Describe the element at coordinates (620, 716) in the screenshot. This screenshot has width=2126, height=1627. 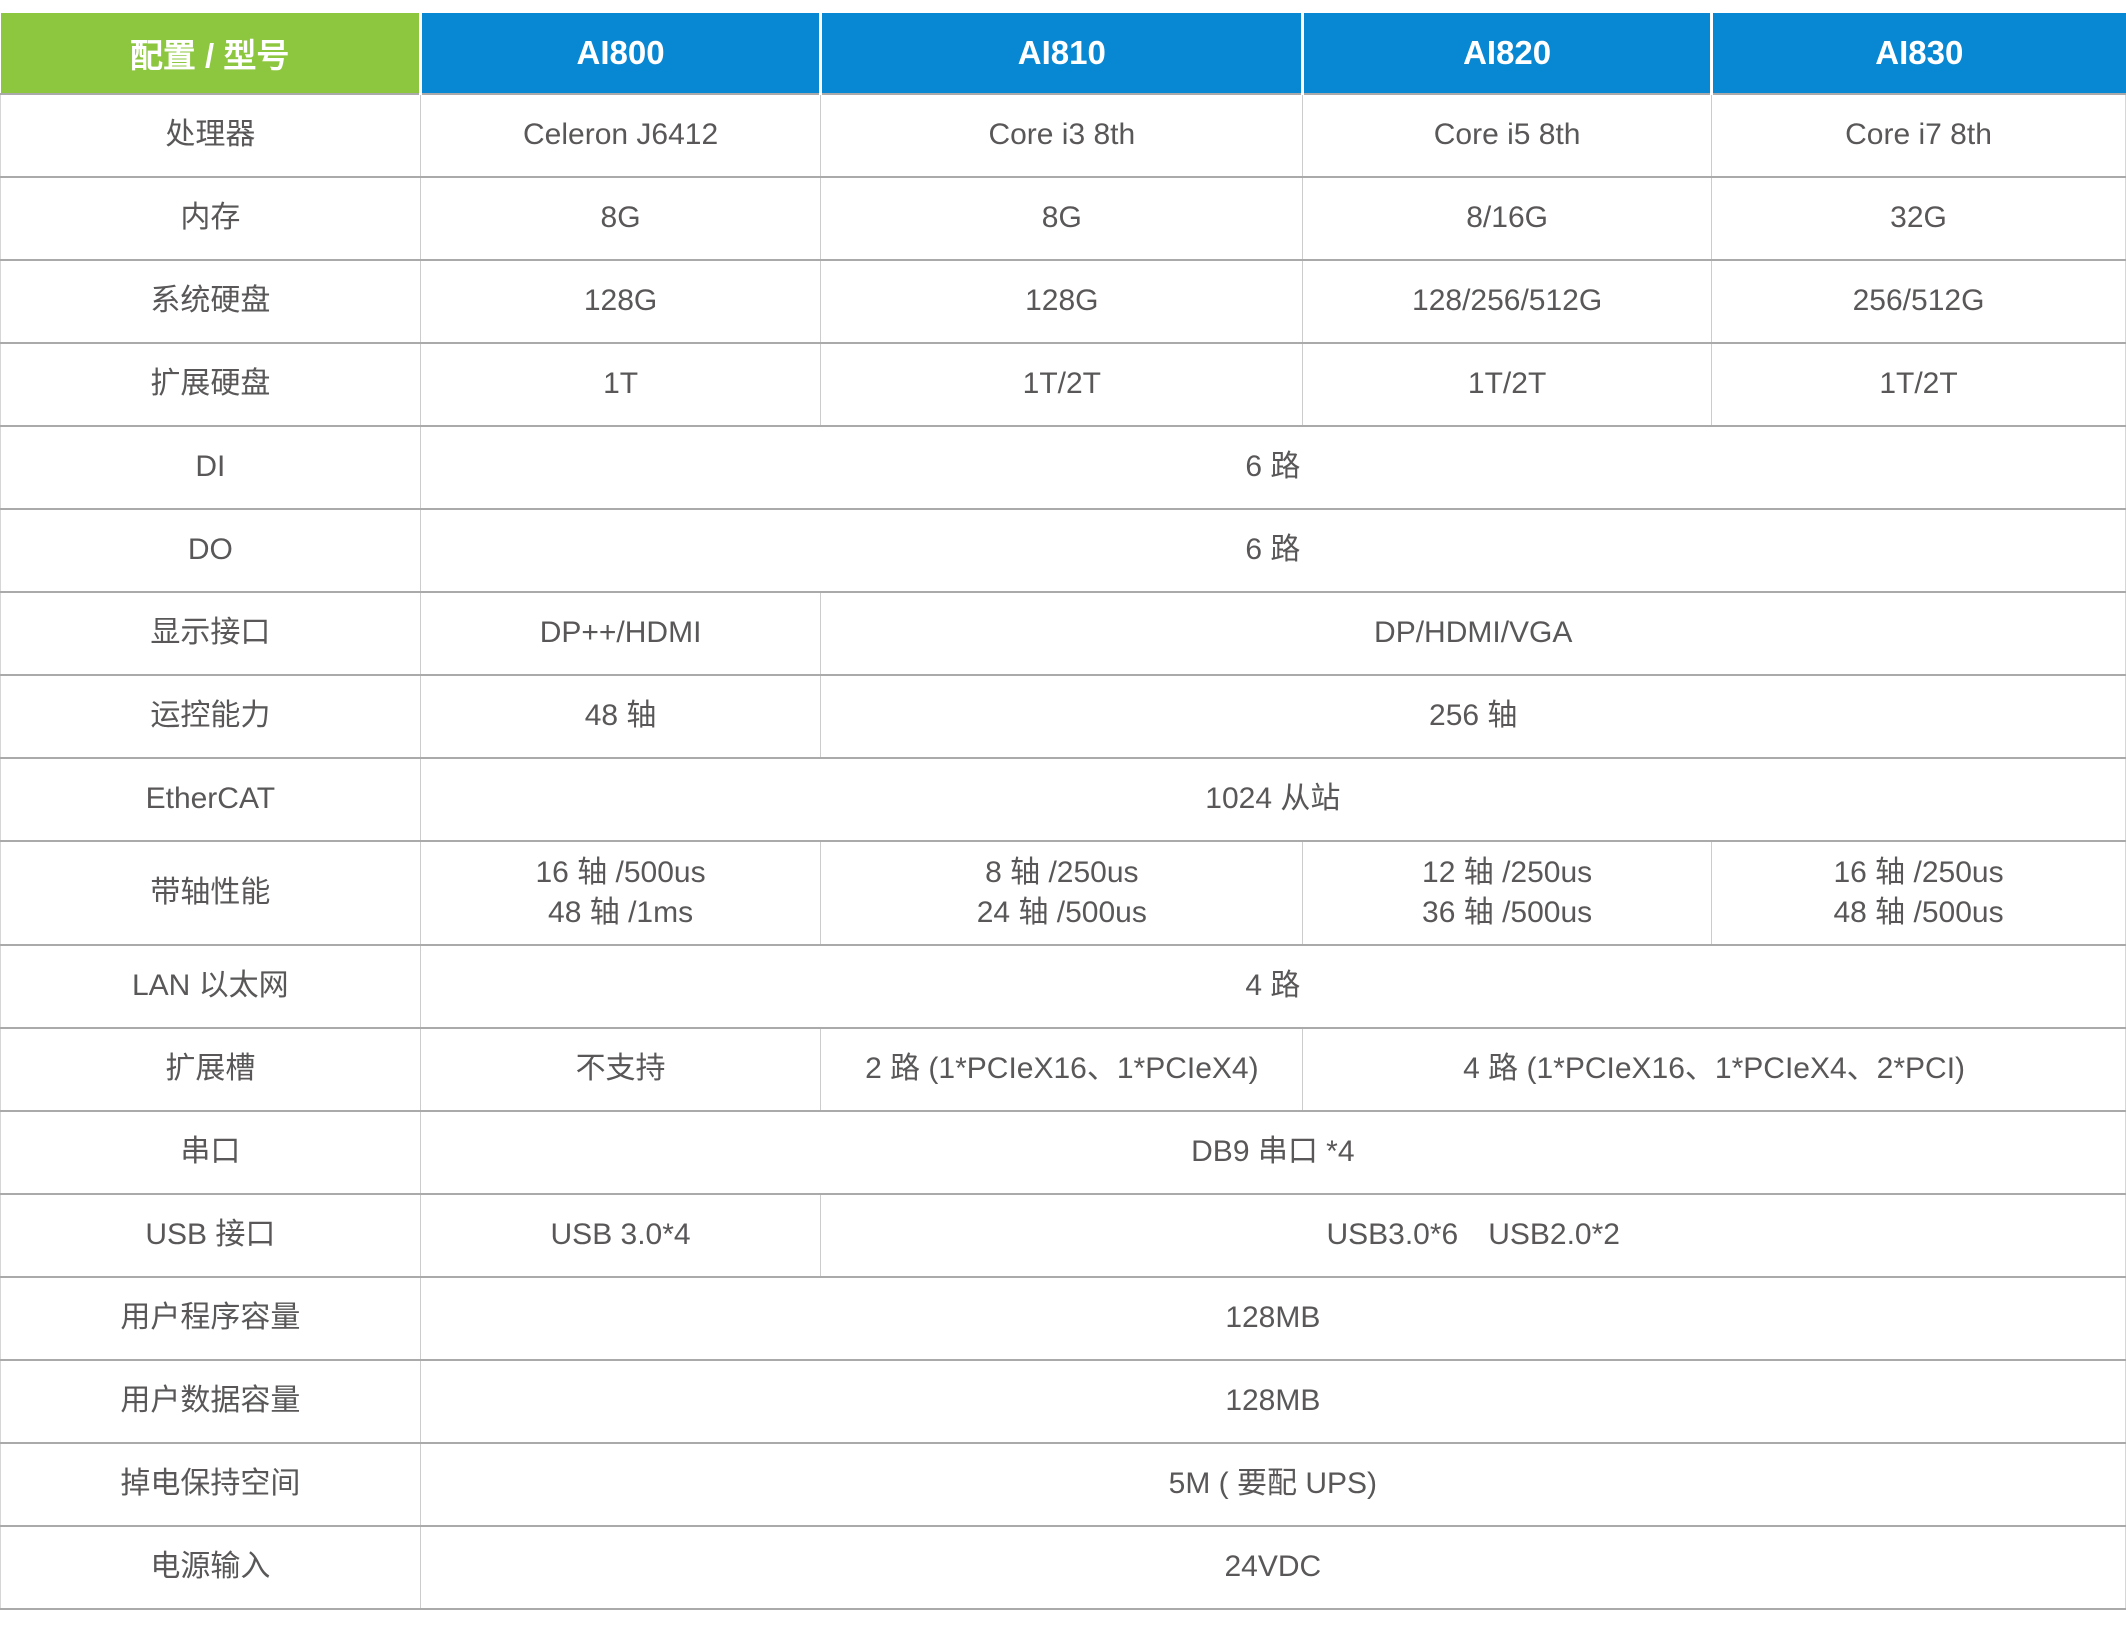
I see `spec-cell: 48 轴` at that location.